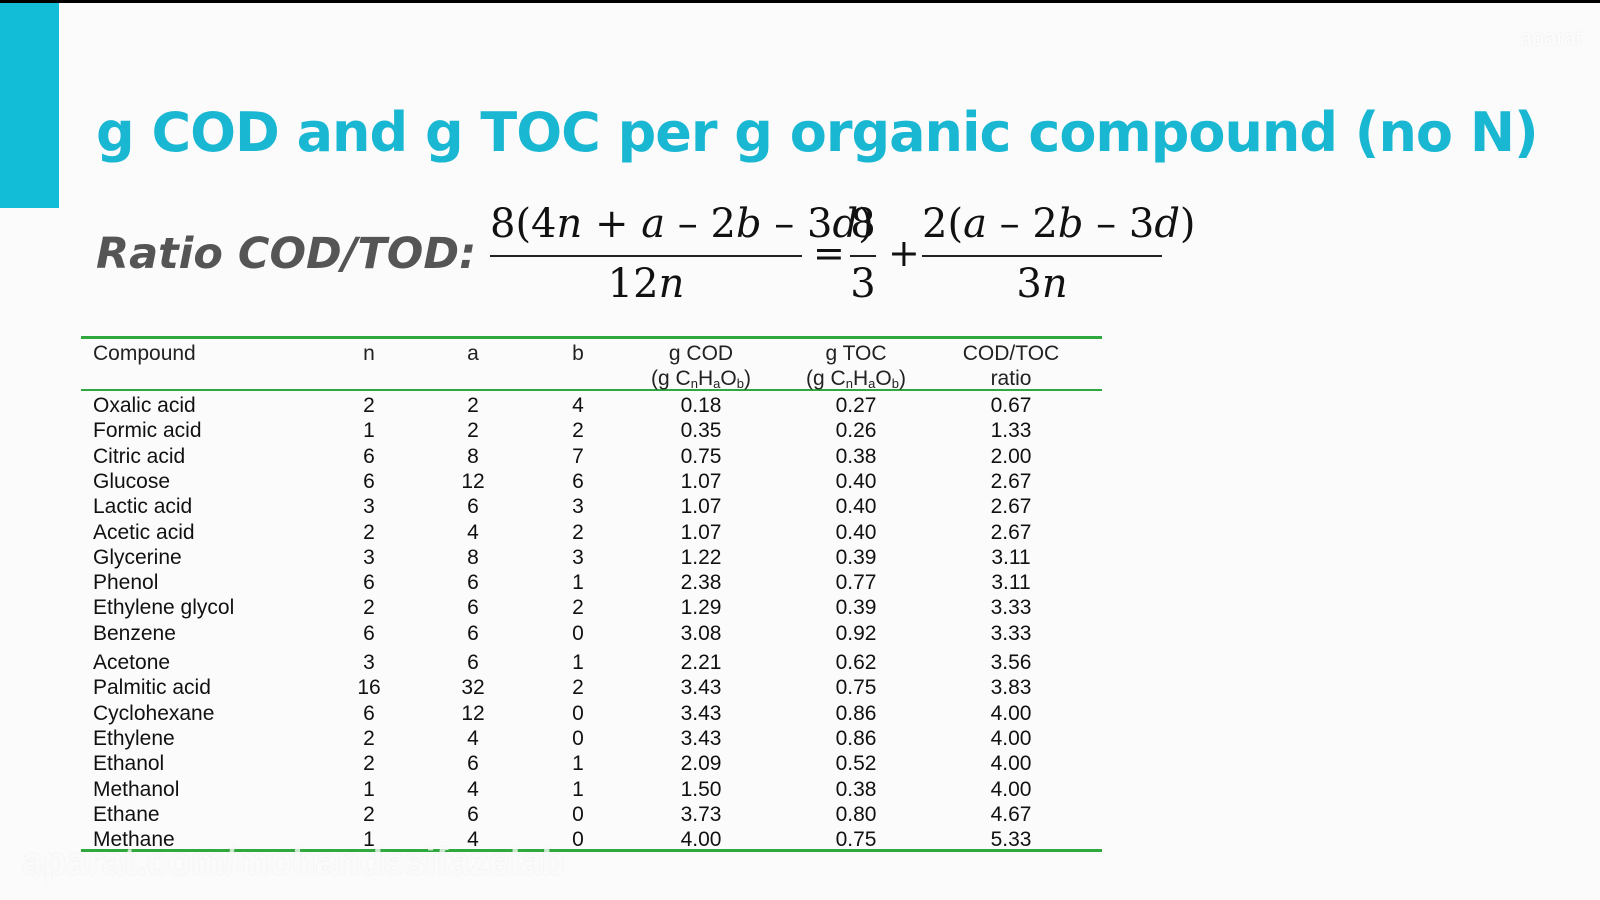 The image size is (1600, 900). Describe the element at coordinates (1011, 532) in the screenshot. I see `cell-cod-toc-ratio: 2.67` at that location.